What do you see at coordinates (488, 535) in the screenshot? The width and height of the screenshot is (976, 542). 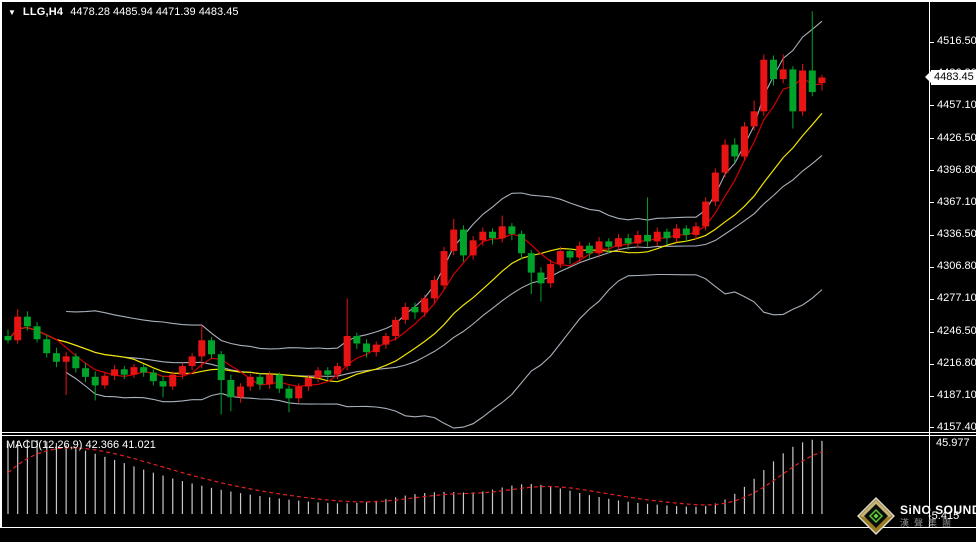 I see `time-axis-strip` at bounding box center [488, 535].